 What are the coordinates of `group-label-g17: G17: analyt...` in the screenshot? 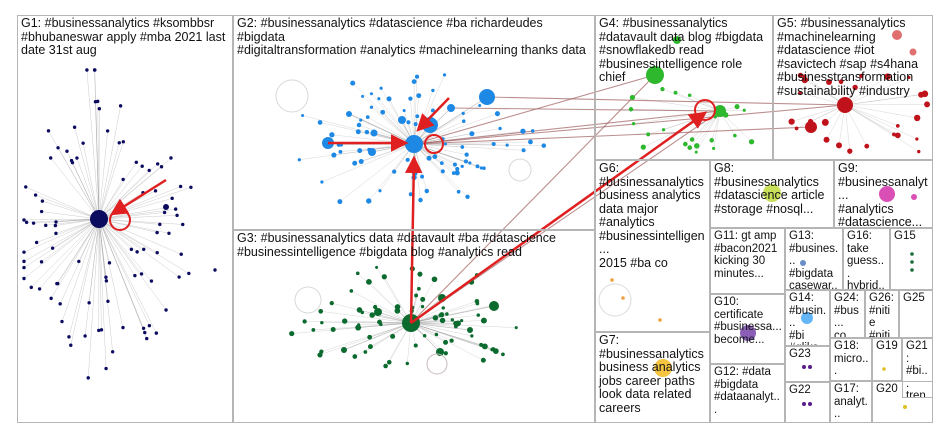 It's located at (851, 401).